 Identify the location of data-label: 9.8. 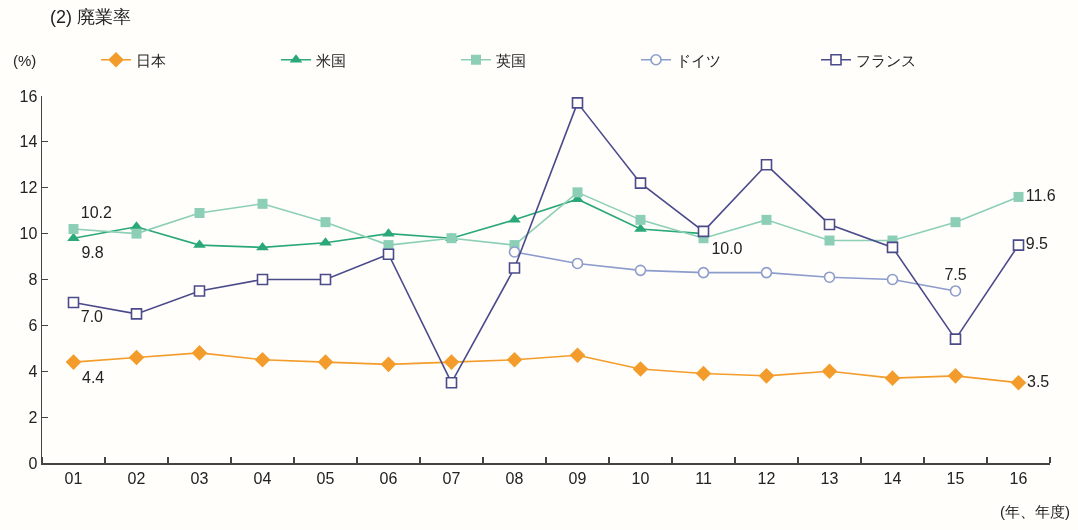
(92, 253).